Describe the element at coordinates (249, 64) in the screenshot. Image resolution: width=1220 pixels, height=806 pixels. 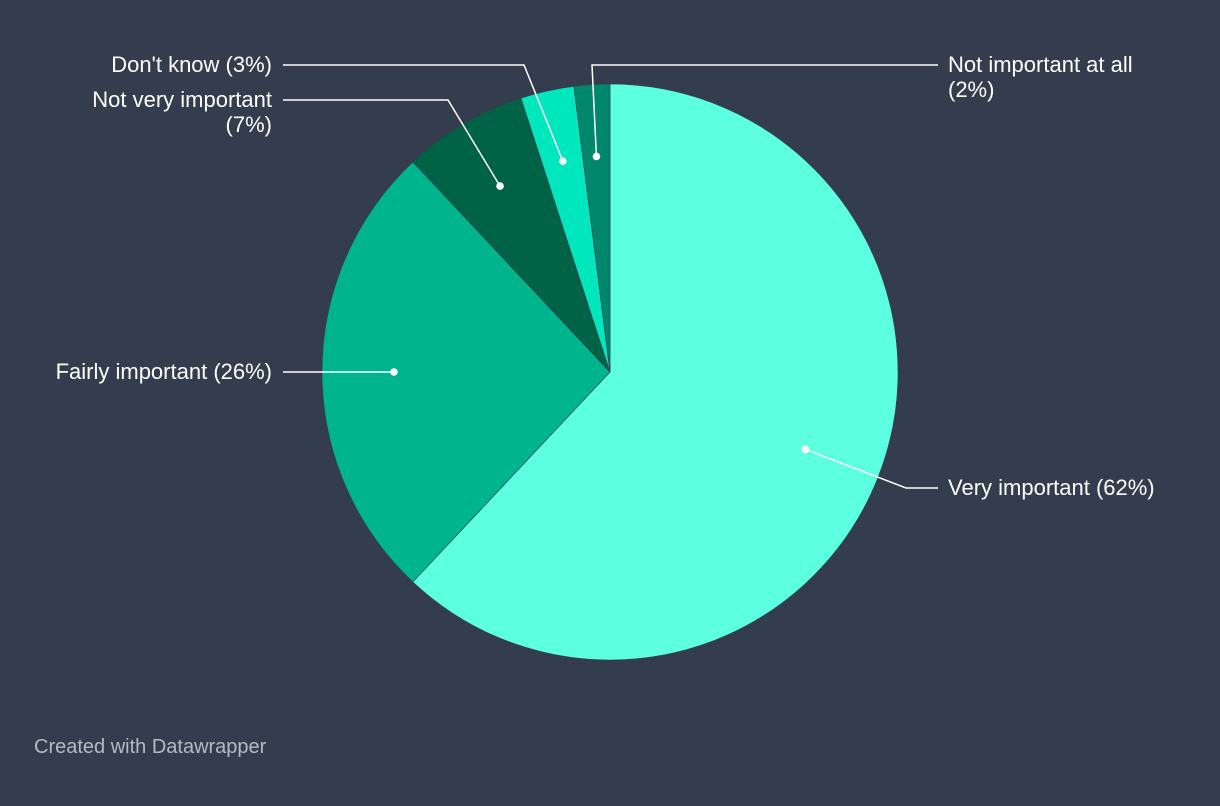
I see `slice-label-value: (3%)` at that location.